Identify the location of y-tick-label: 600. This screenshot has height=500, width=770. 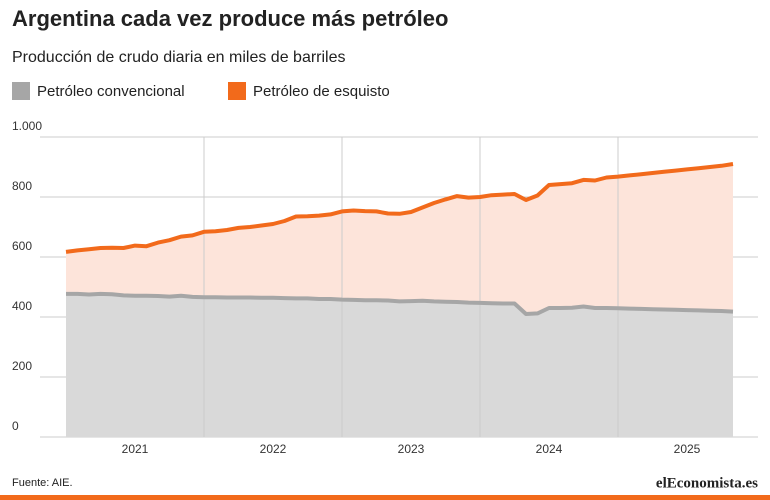
(22, 246).